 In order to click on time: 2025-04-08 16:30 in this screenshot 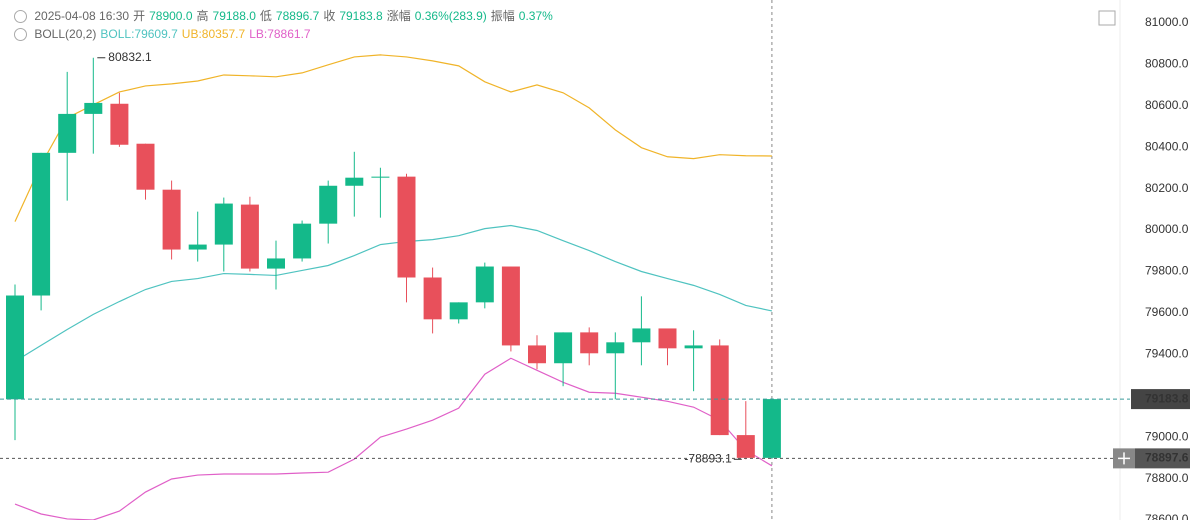, I will do `click(82, 16)`.